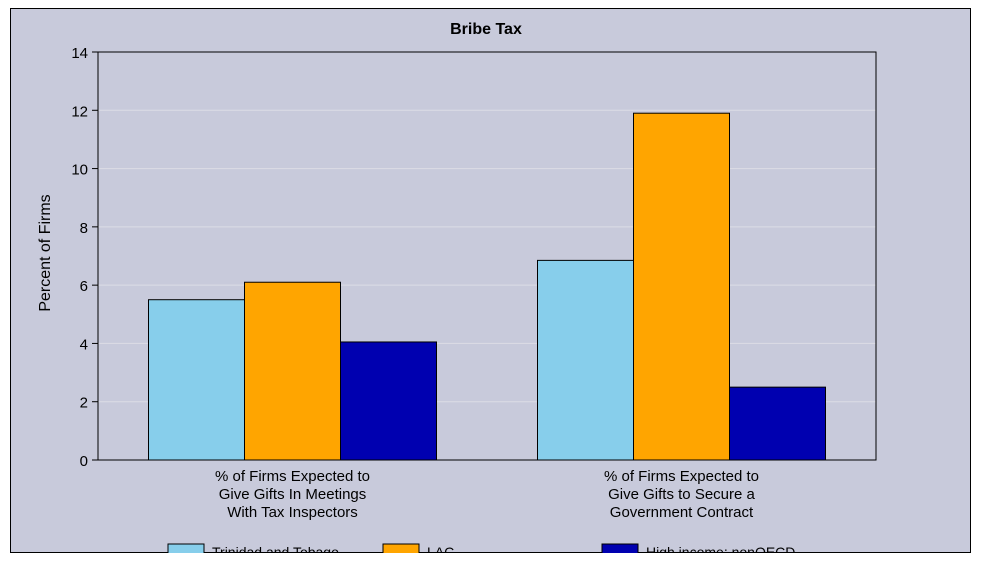 This screenshot has width=981, height=561. What do you see at coordinates (79, 53) in the screenshot?
I see `y-tick-label: 14` at bounding box center [79, 53].